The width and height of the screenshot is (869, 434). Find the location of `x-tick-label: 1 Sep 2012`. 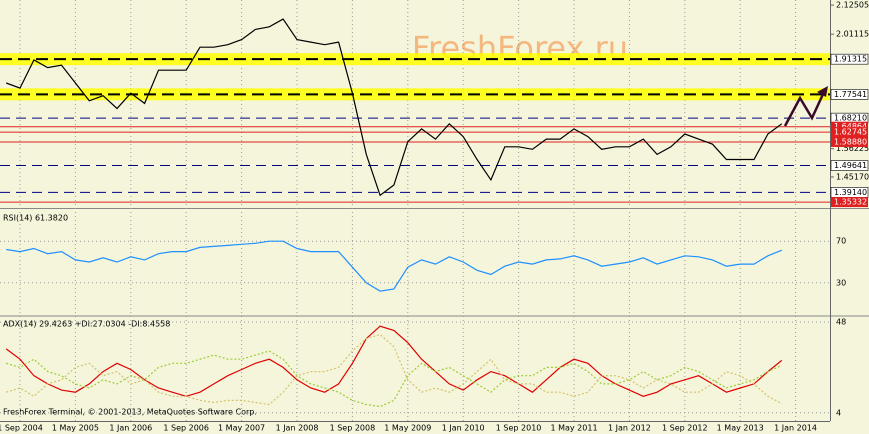

x-tick-label: 1 Sep 2012 is located at coordinates (685, 428).